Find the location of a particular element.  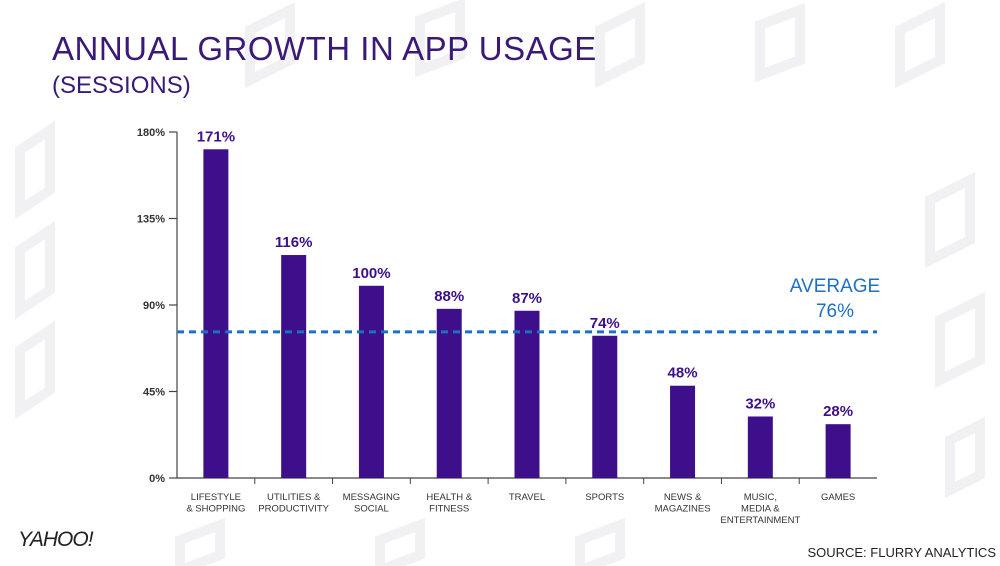

chart-subtitle: (SESSIONS) is located at coordinates (121, 85).